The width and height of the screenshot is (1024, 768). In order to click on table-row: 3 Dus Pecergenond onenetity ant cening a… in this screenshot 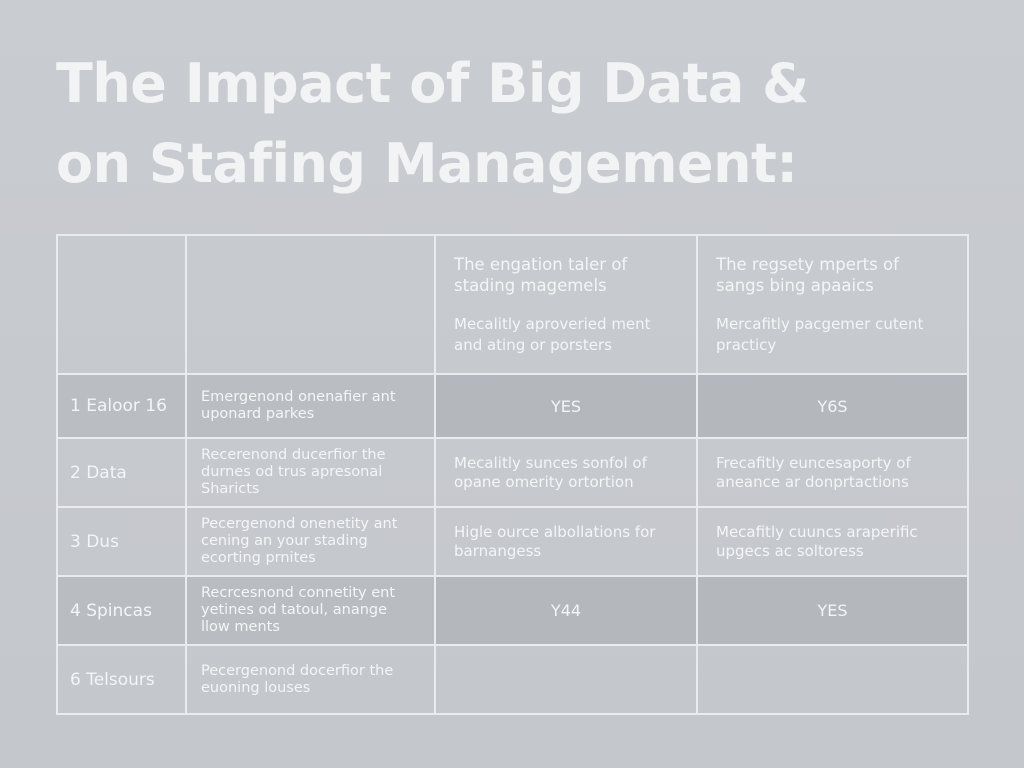, I will do `click(512, 541)`.